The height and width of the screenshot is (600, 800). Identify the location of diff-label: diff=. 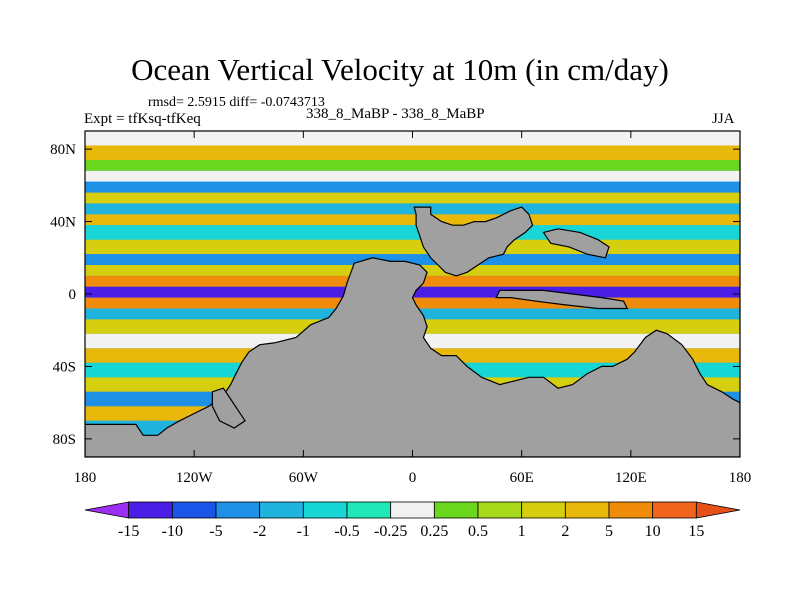
(243, 102).